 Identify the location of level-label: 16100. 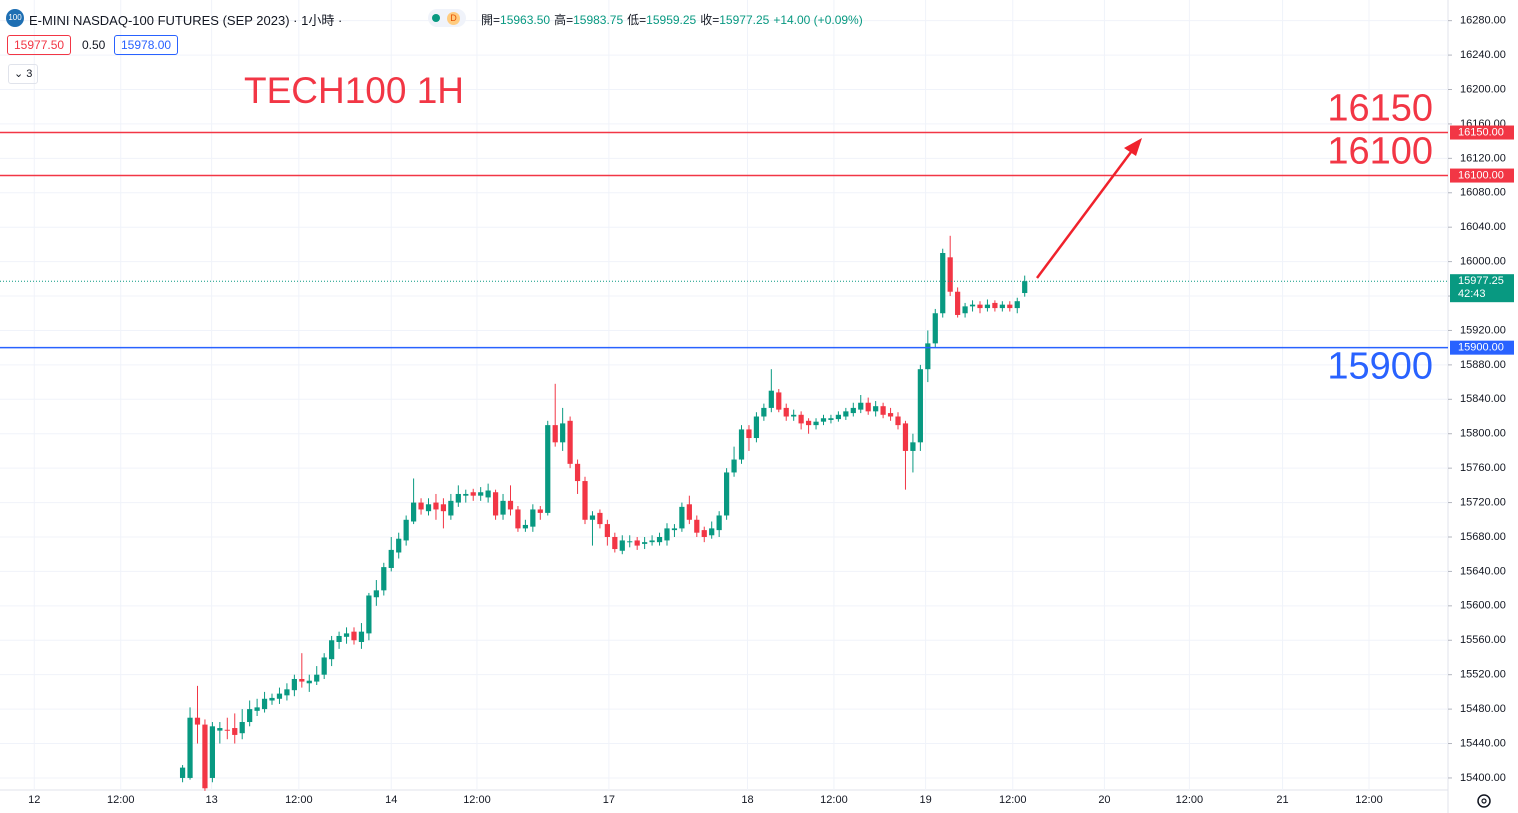
(1380, 152).